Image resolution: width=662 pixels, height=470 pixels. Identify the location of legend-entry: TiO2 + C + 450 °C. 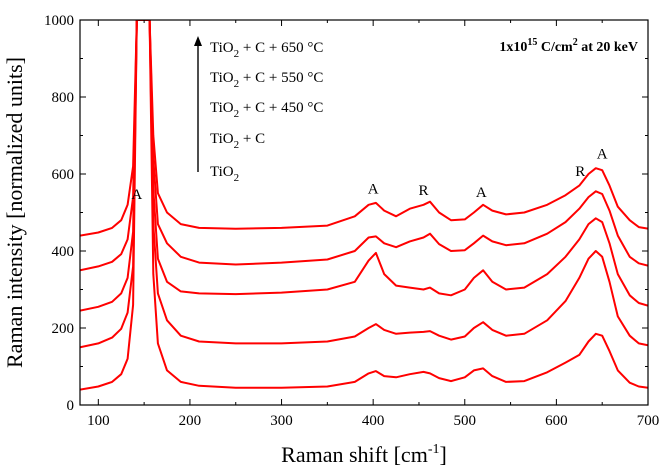
(266, 110).